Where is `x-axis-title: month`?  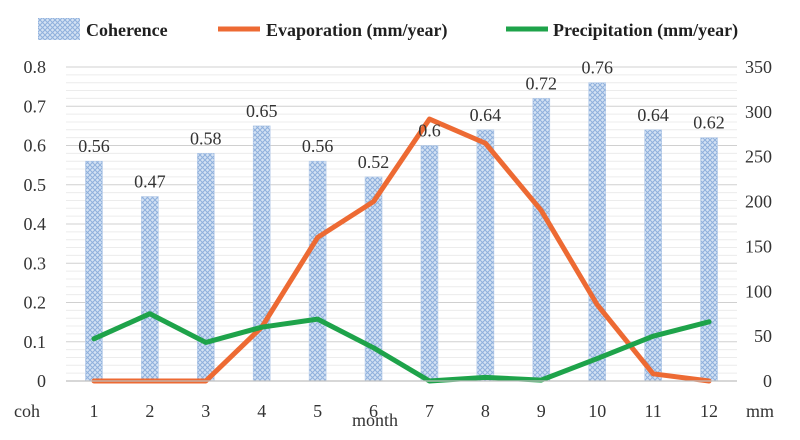
x-axis-title: month is located at coordinates (375, 420).